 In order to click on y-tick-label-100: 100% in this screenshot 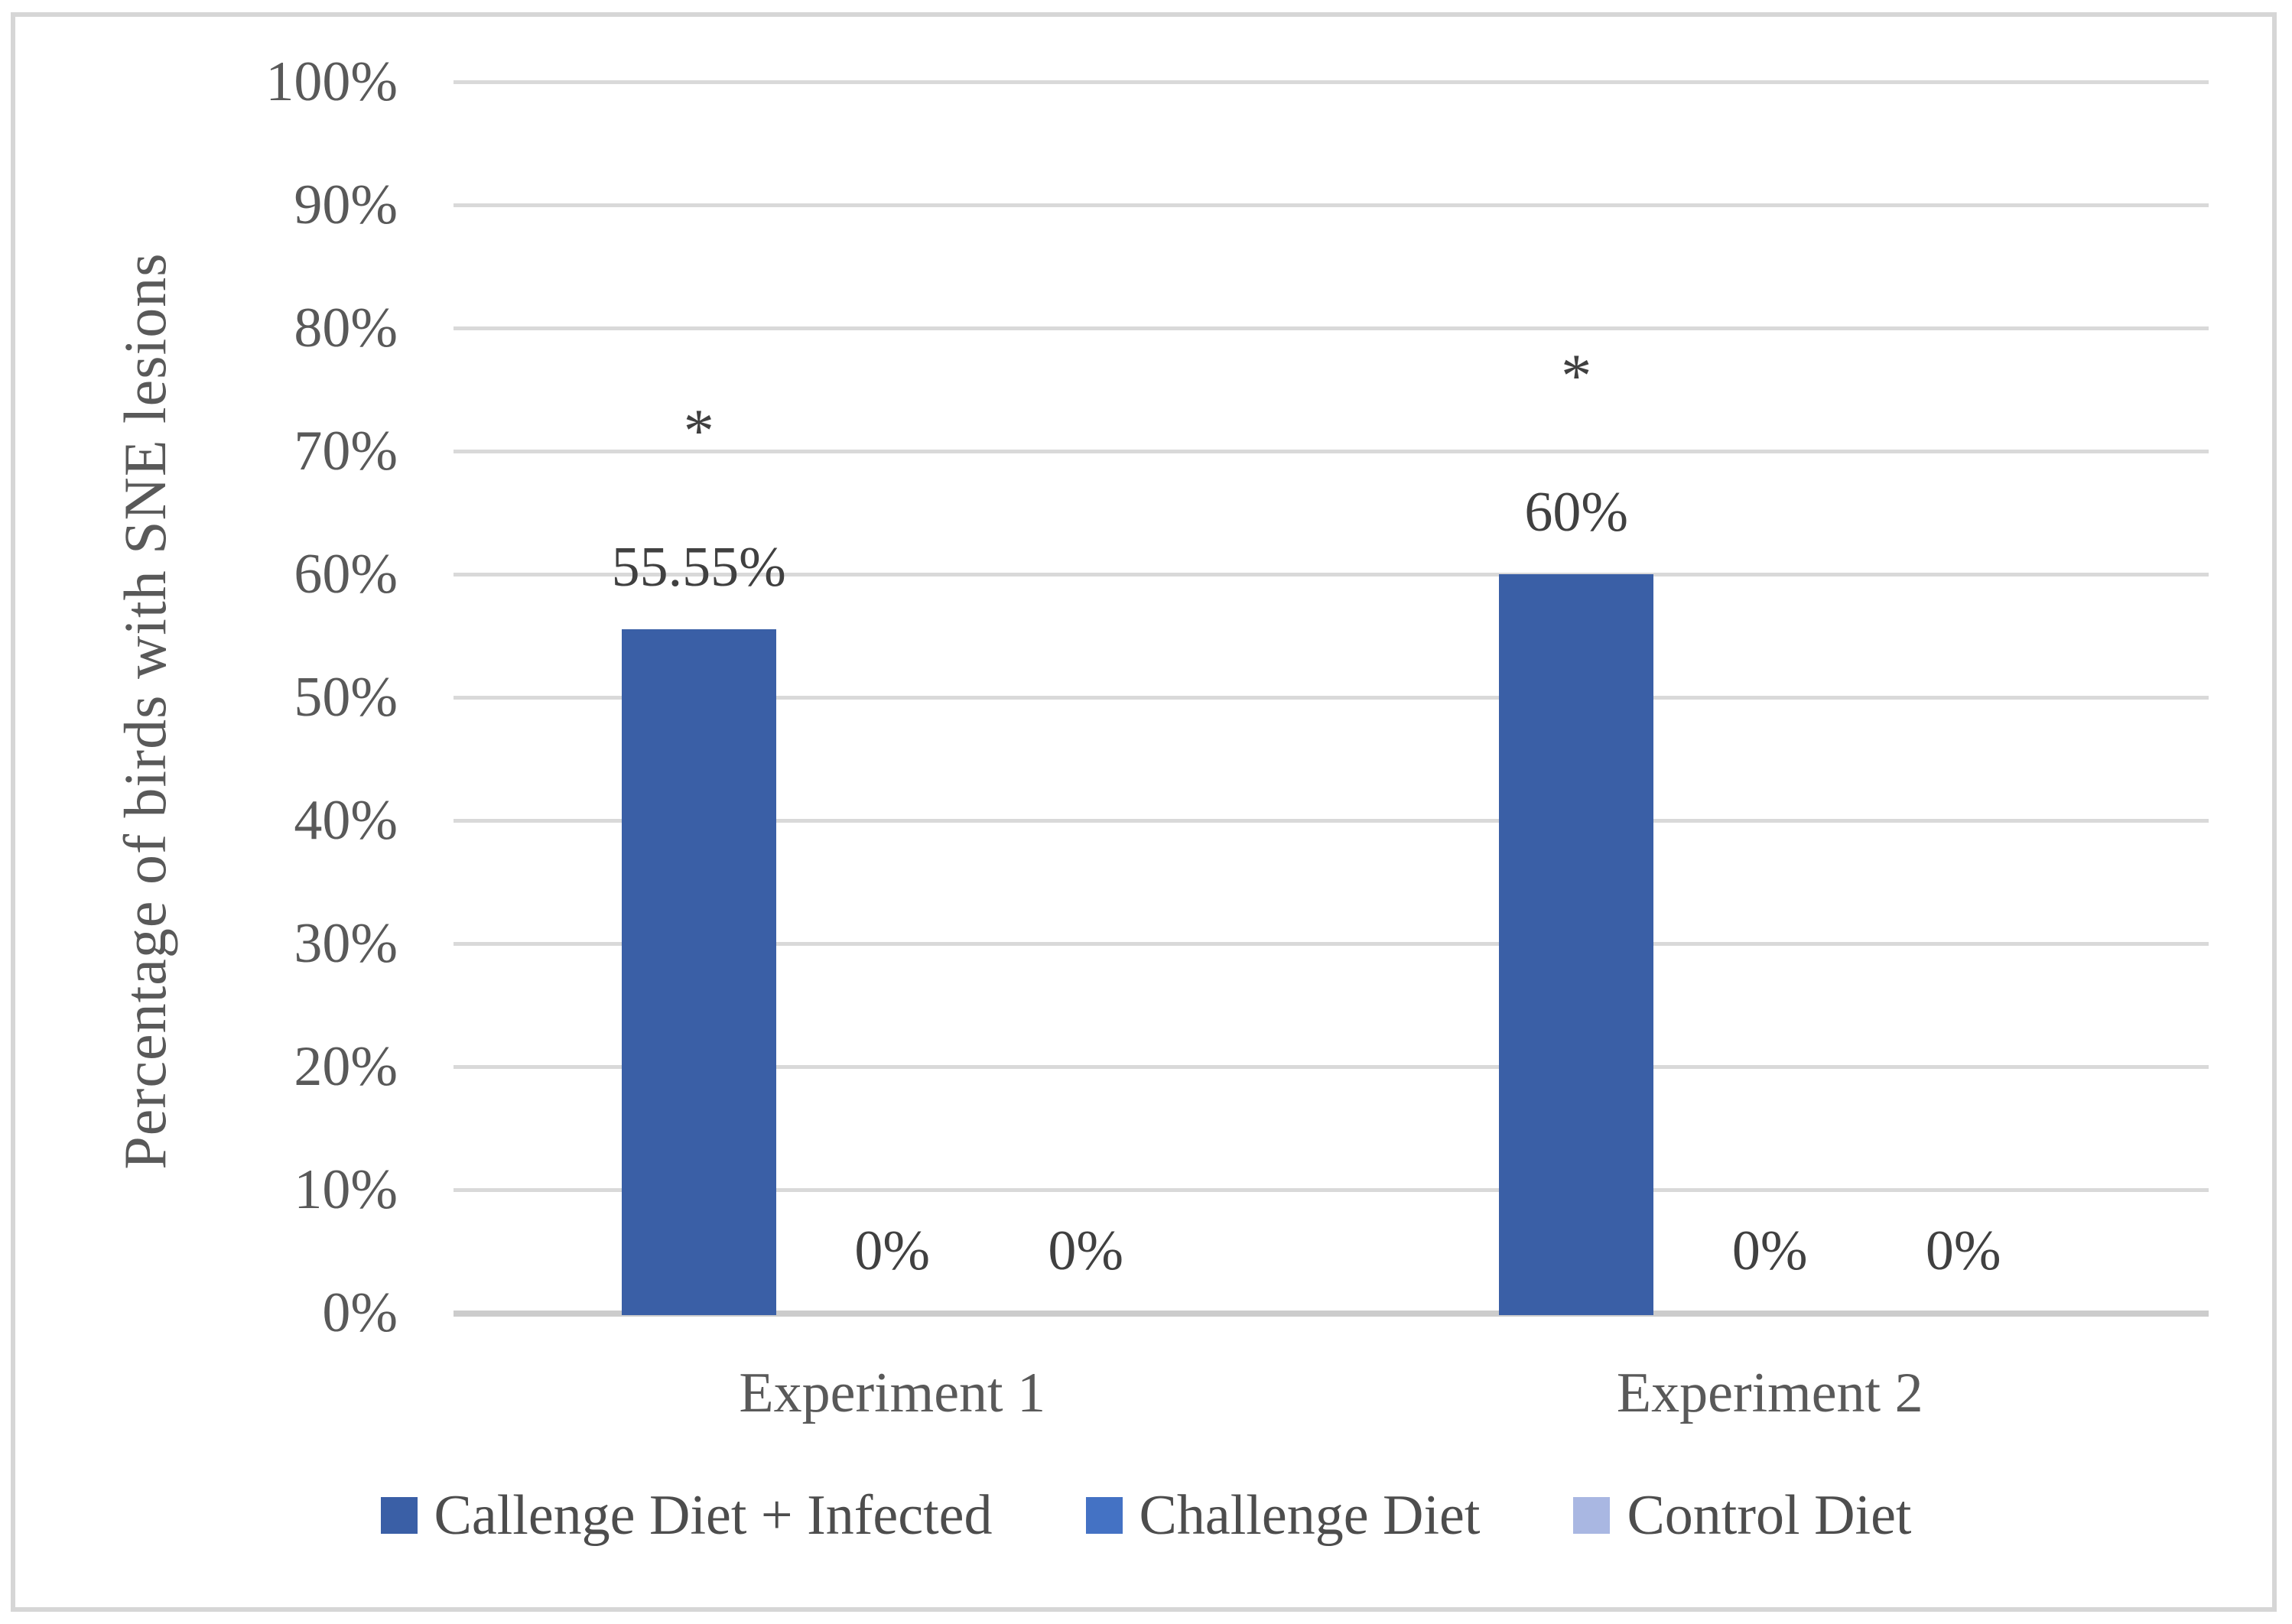, I will do `click(331, 81)`.